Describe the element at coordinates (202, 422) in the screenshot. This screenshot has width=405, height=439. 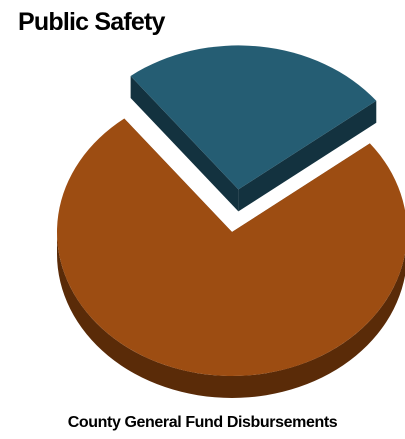
I see `chart-caption: County General Fund Disbursements` at that location.